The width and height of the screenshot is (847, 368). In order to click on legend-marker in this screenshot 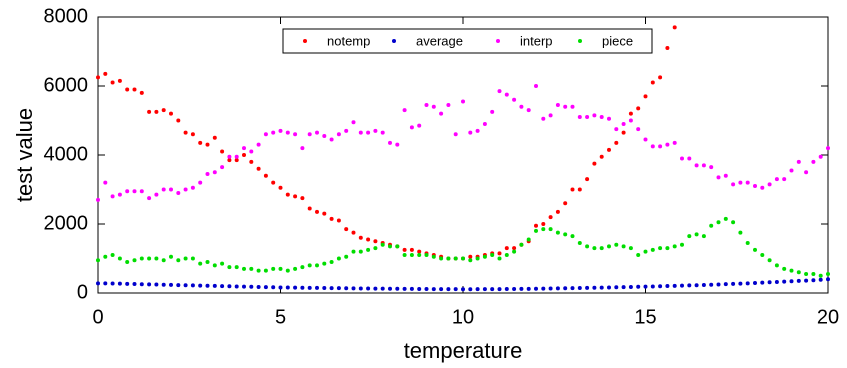, I will do `click(394, 41)`.